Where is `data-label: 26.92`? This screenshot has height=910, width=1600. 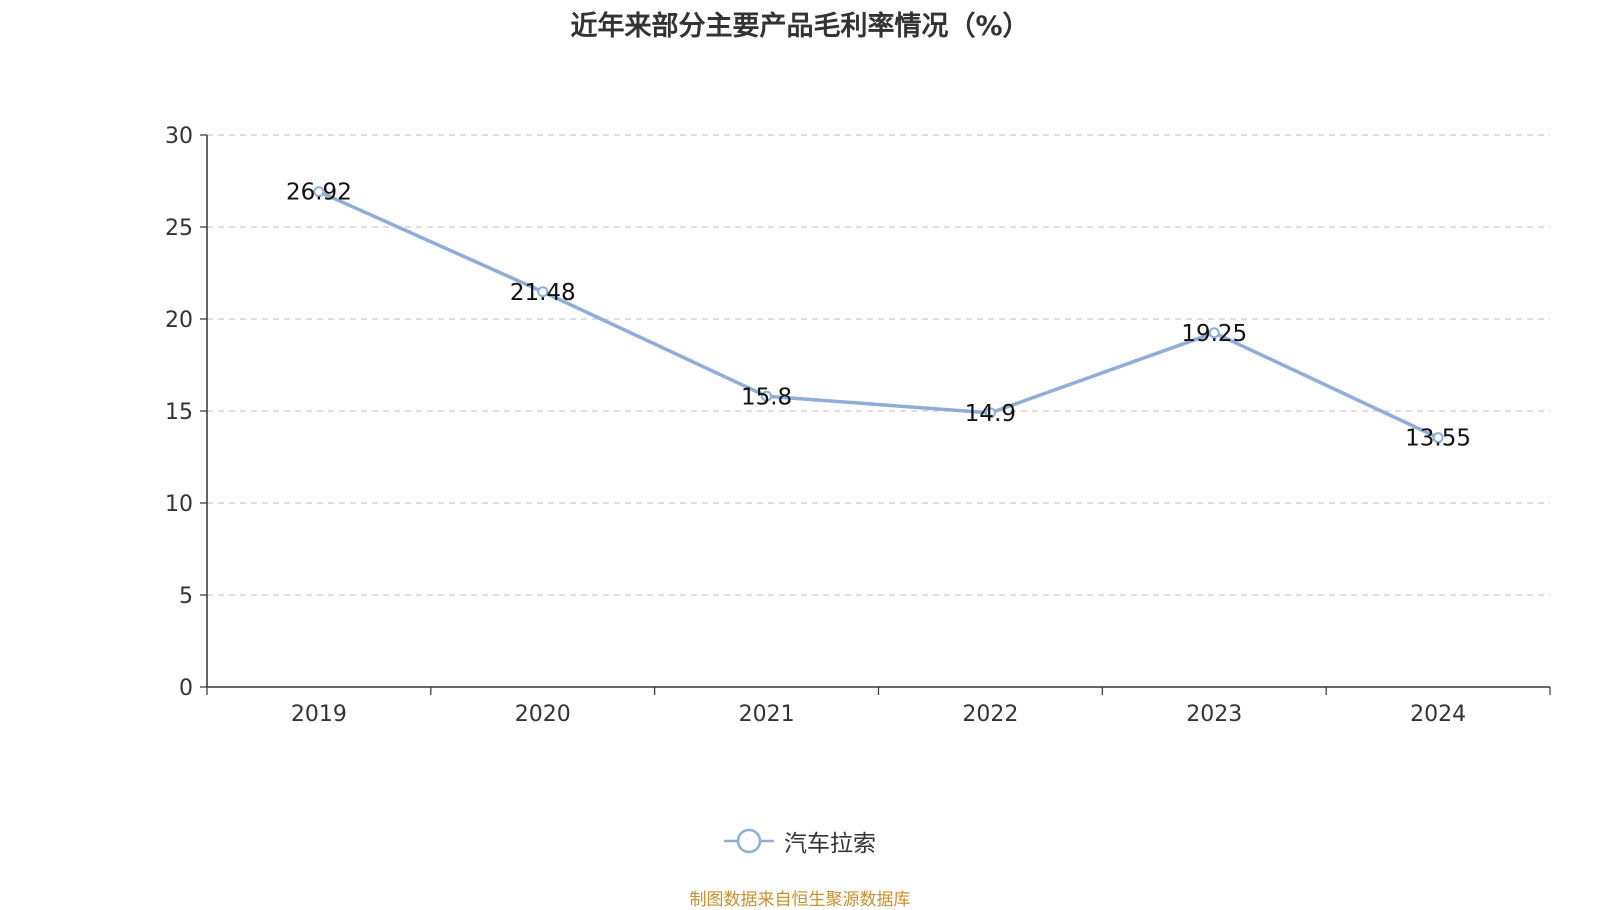 data-label: 26.92 is located at coordinates (319, 193).